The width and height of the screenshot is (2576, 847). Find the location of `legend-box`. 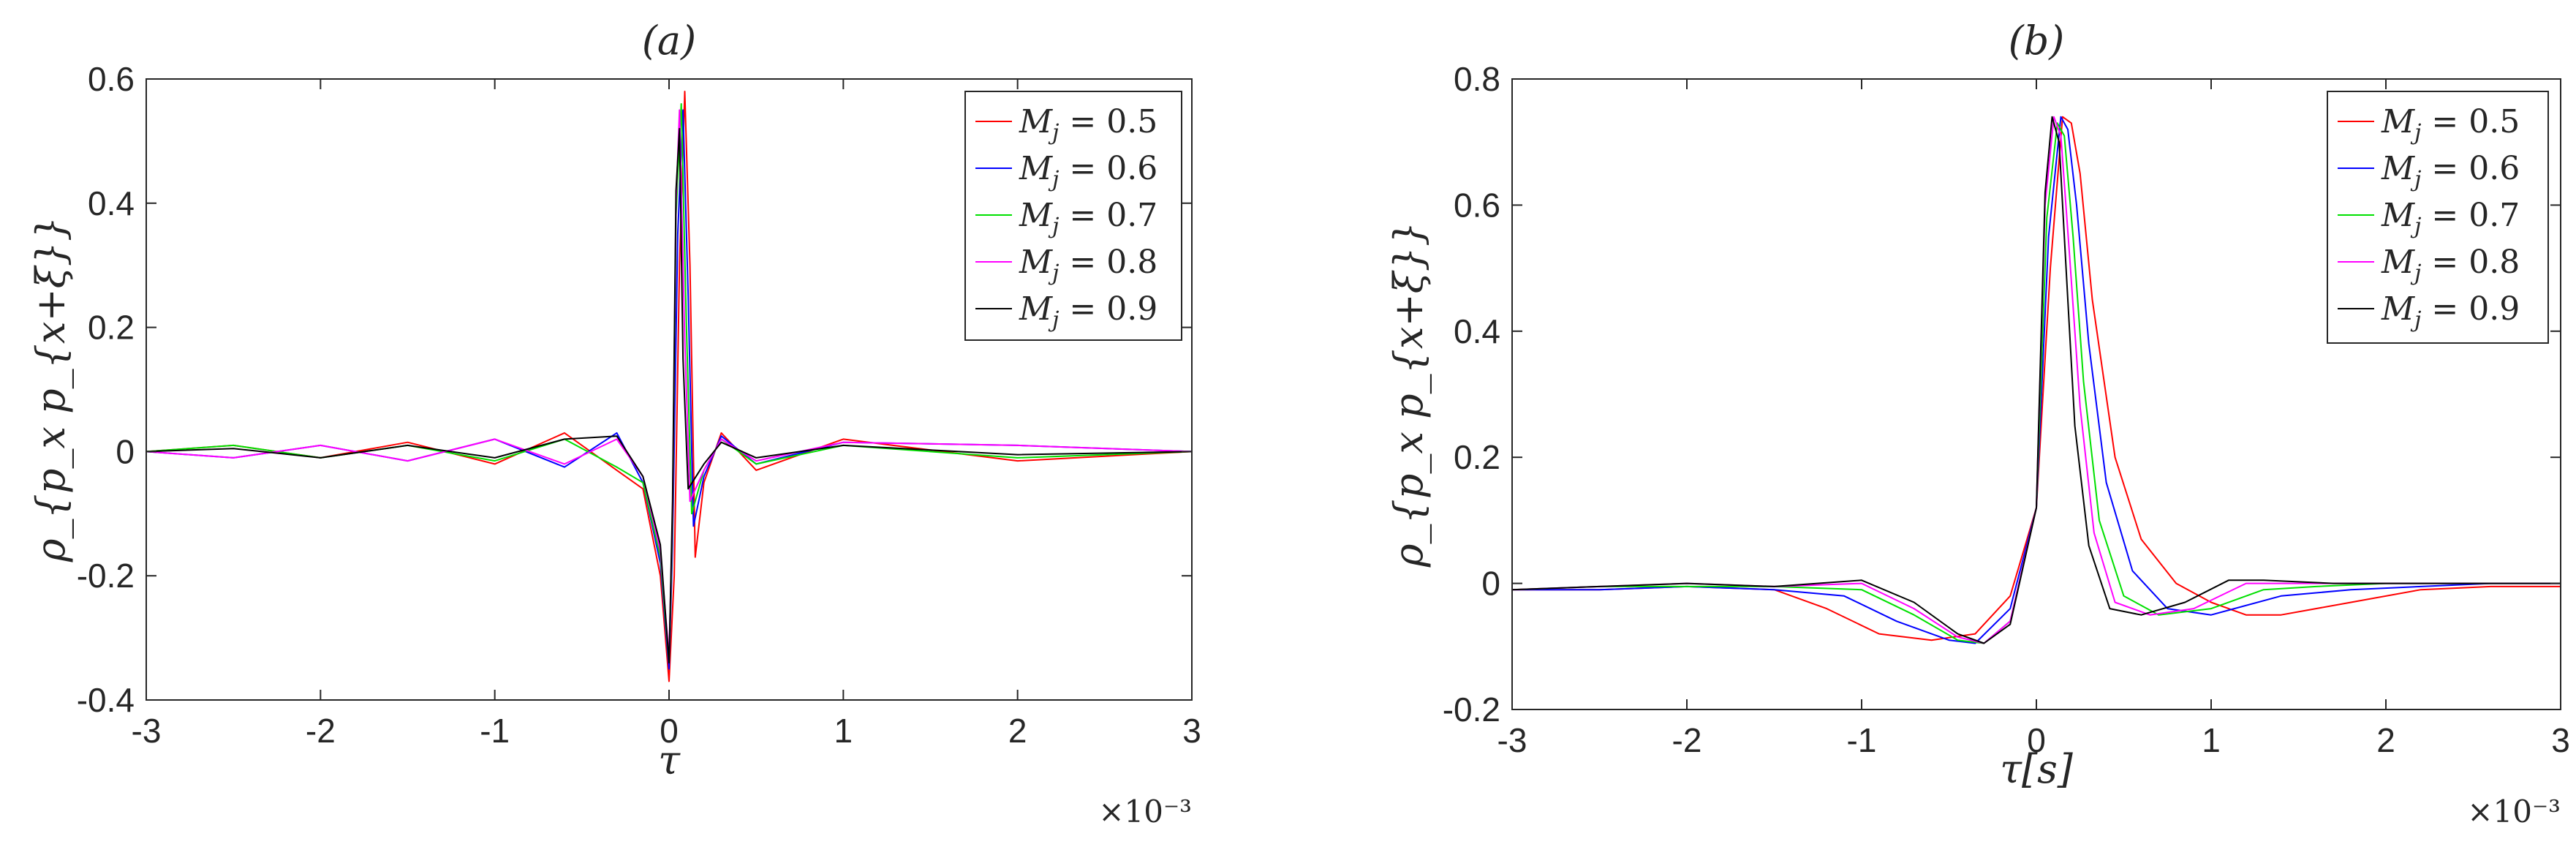

legend-box is located at coordinates (2438, 217).